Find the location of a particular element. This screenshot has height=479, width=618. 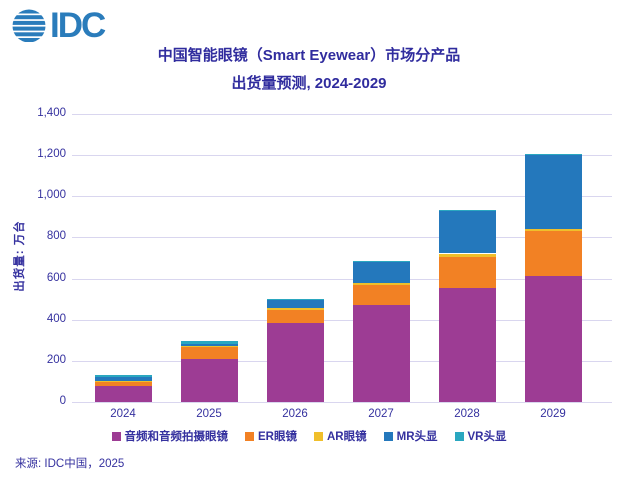

legend-label-ER眼镜: ER眼镜 is located at coordinates (277, 437).